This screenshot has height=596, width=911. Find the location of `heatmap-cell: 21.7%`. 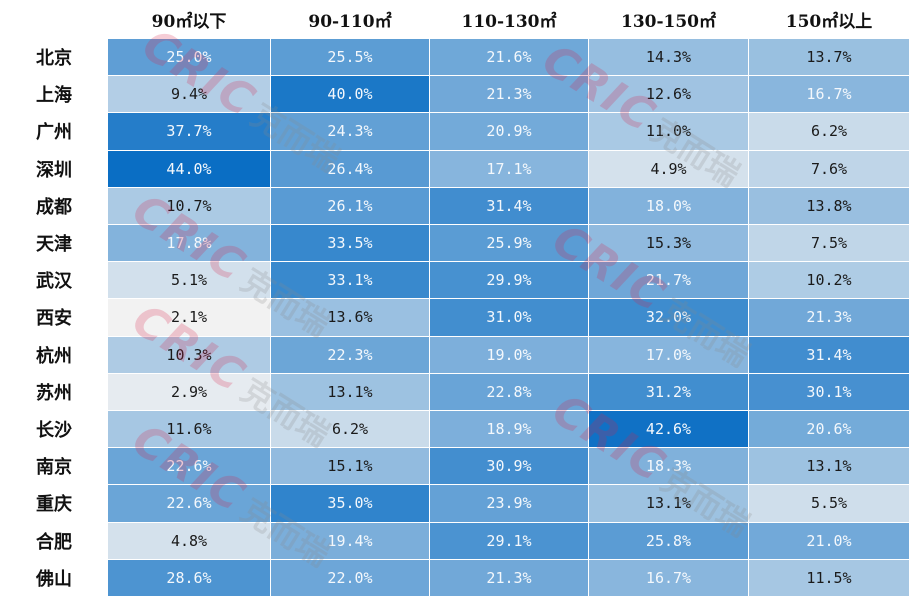

heatmap-cell: 21.7% is located at coordinates (668, 280).